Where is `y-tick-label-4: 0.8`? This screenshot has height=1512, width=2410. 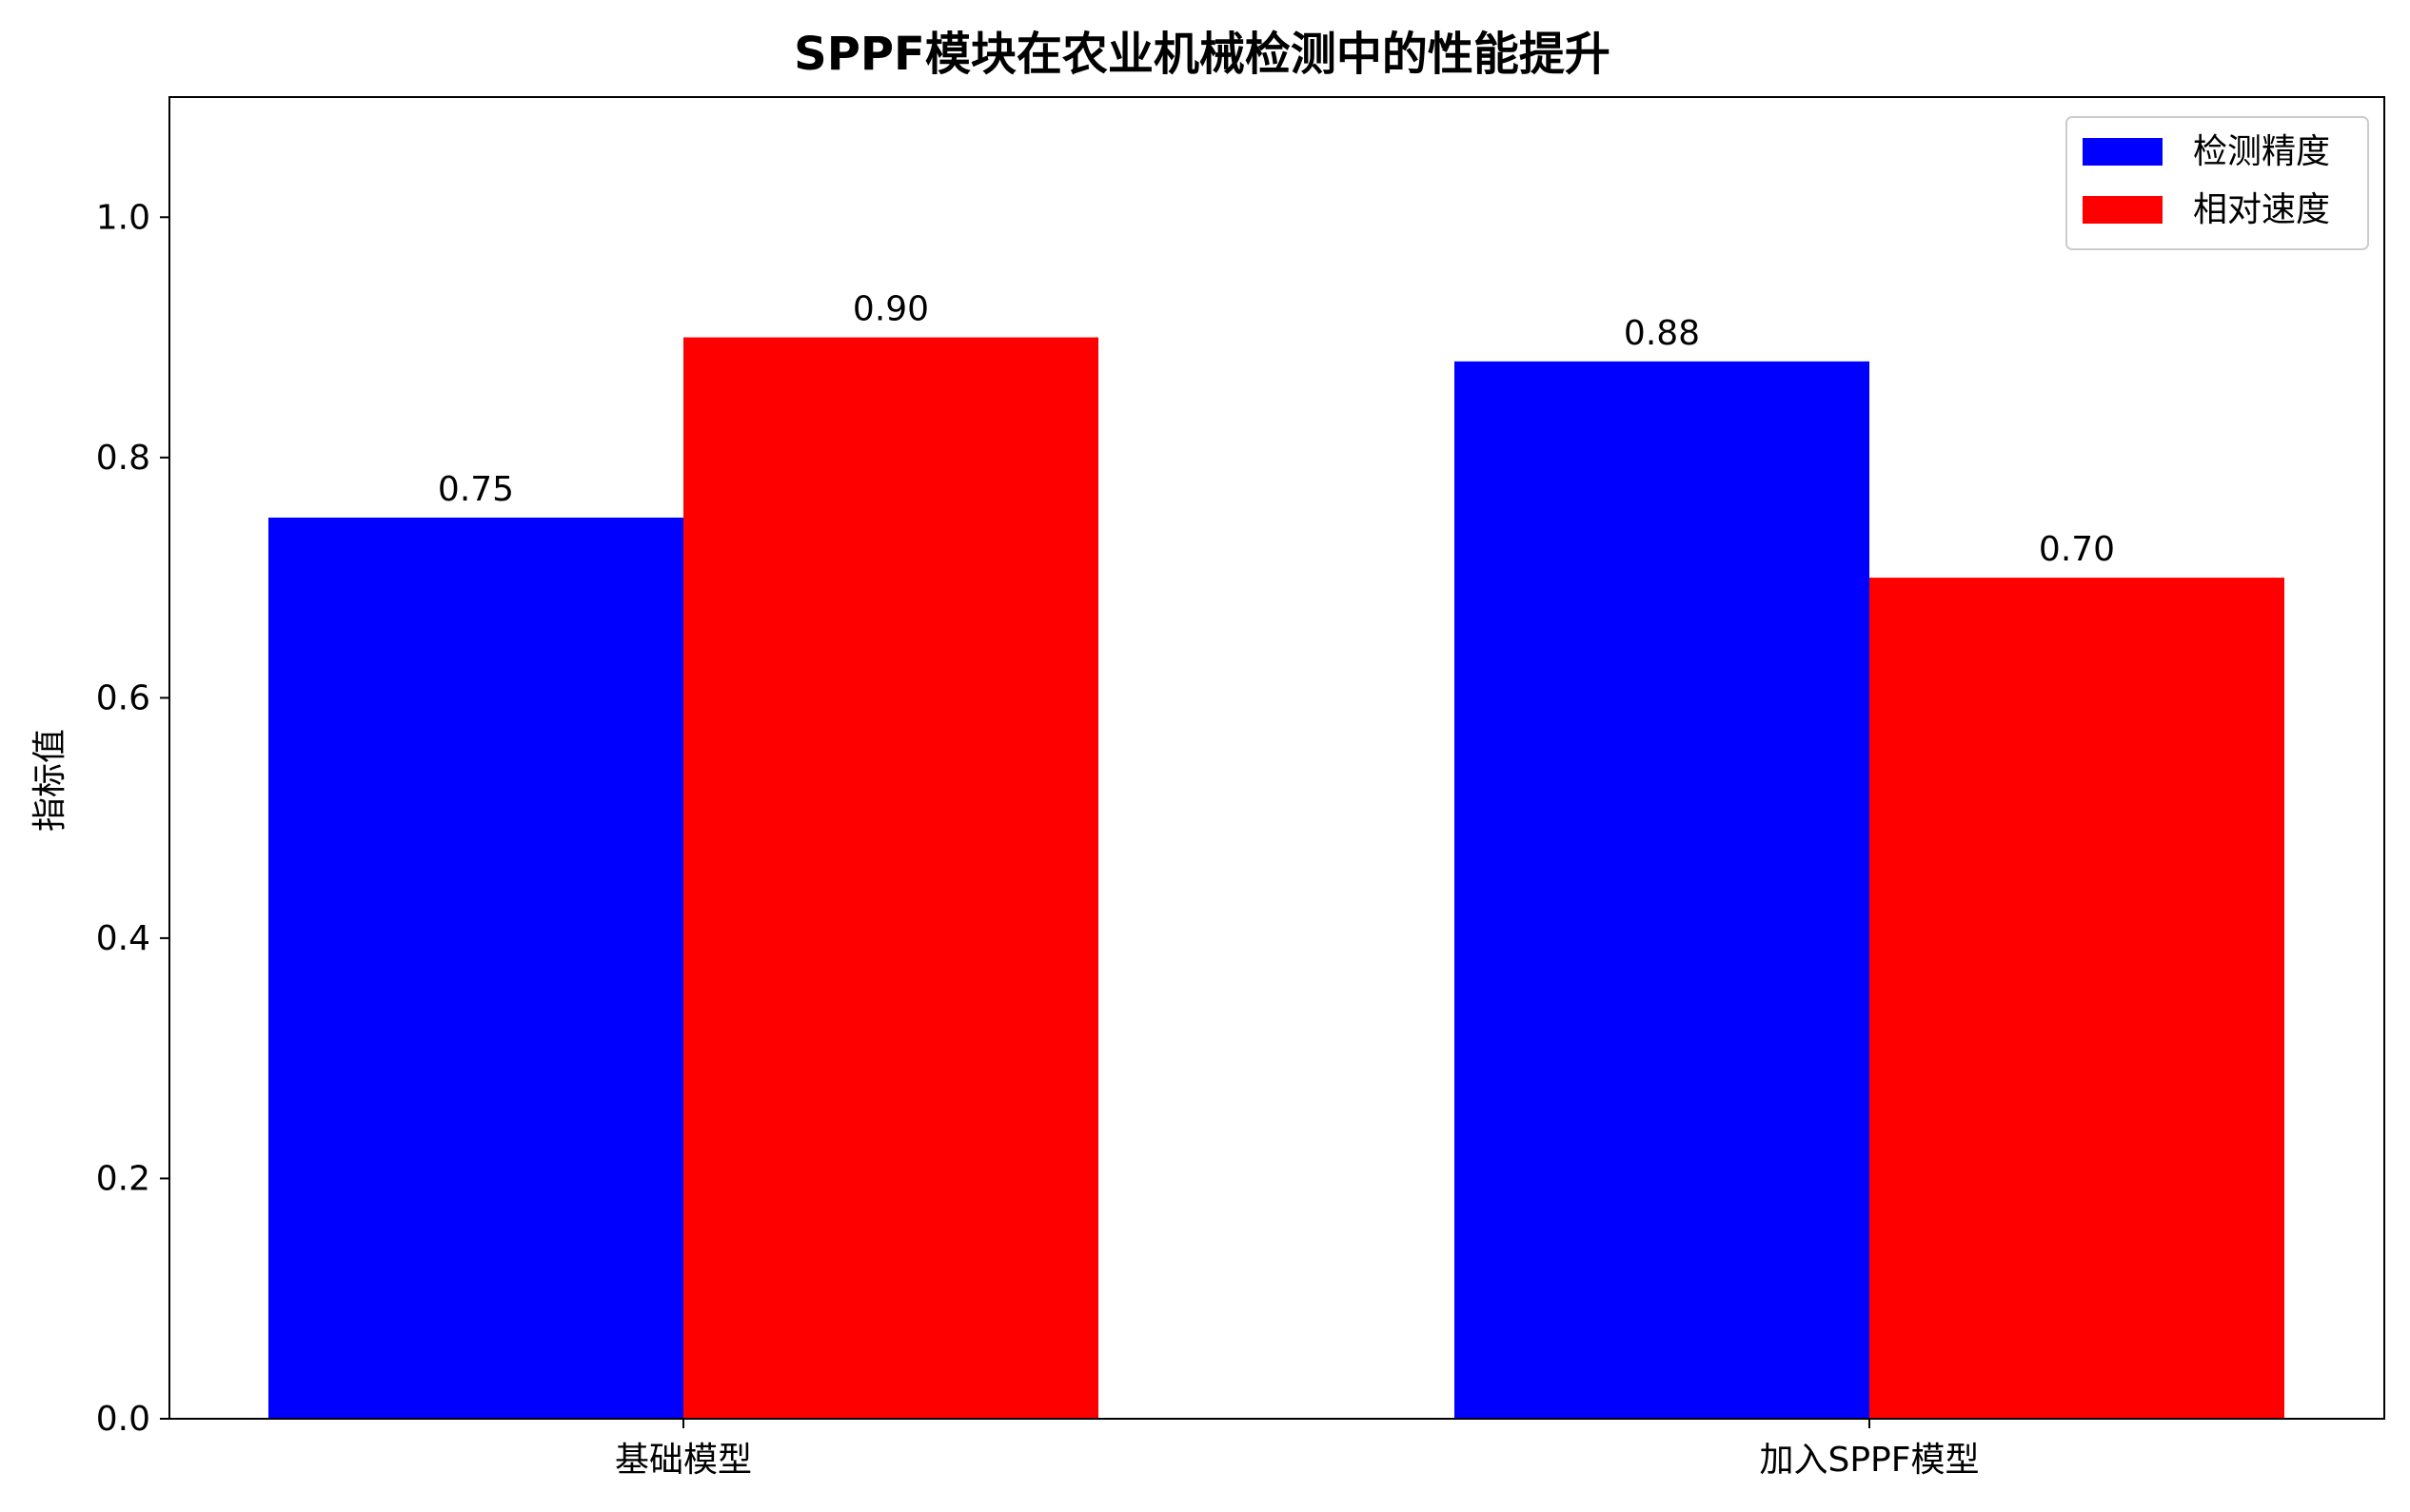
y-tick-label-4: 0.8 is located at coordinates (123, 458).